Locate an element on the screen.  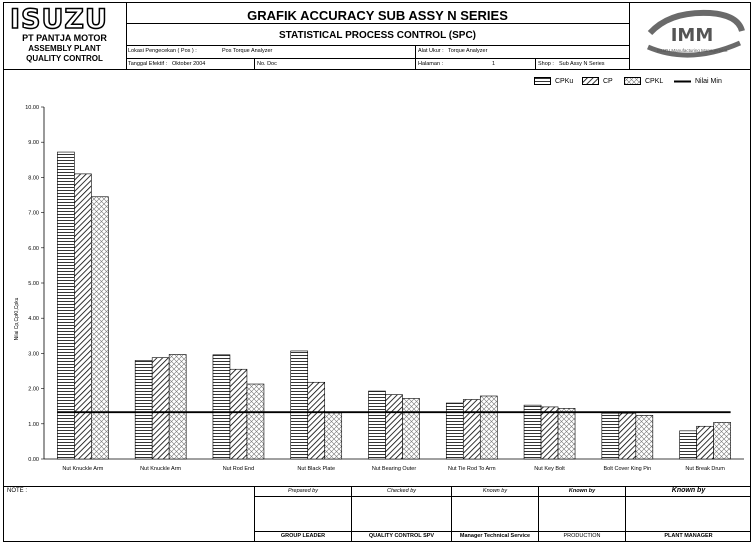
info-mid-divider is located at coordinates (377, 58).